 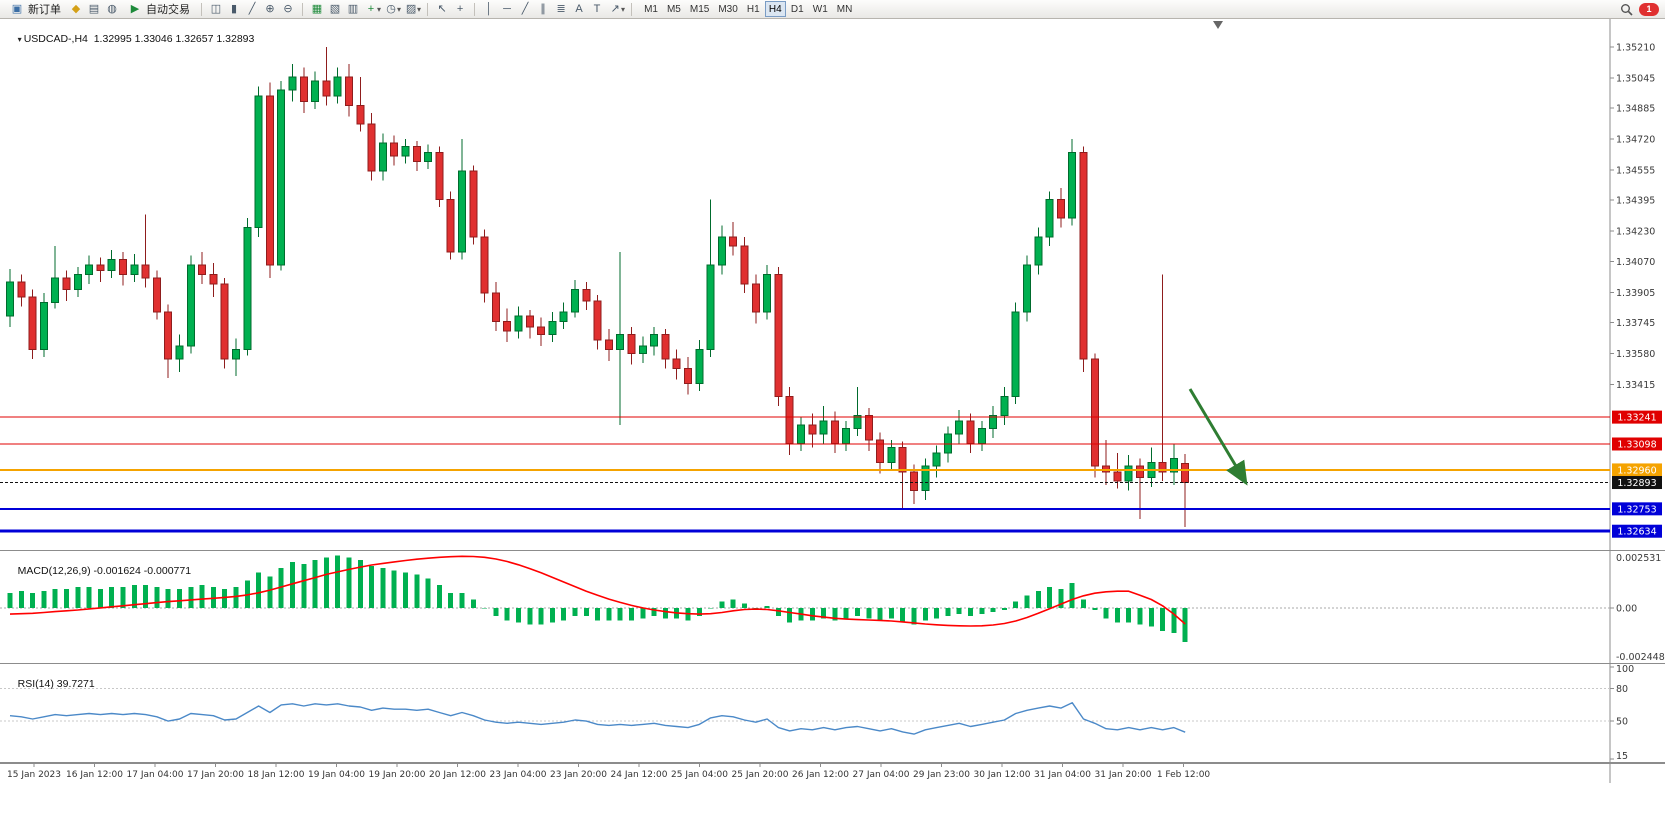 I want to click on fibonacci-tool-icon: ≣, so click(x=561, y=8).